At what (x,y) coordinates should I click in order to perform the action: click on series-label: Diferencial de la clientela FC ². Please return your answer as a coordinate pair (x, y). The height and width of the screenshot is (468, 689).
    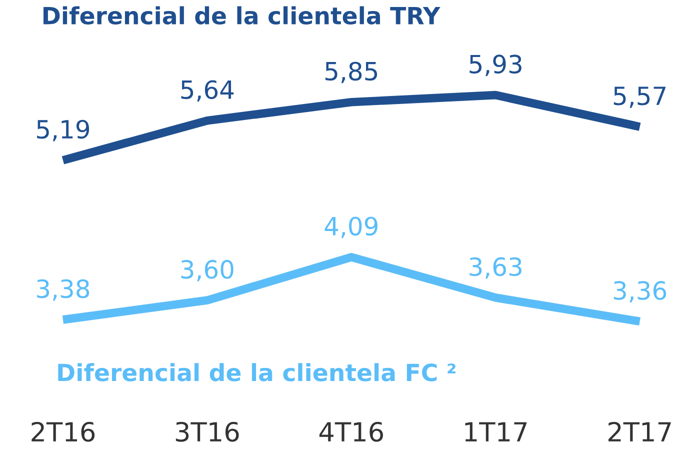
    Looking at the image, I should click on (257, 372).